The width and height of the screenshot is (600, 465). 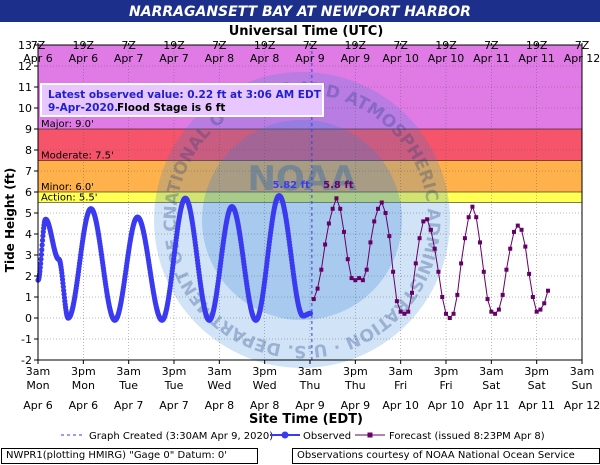 I want to click on x-tick-utc-date: Apr 9, so click(x=356, y=58).